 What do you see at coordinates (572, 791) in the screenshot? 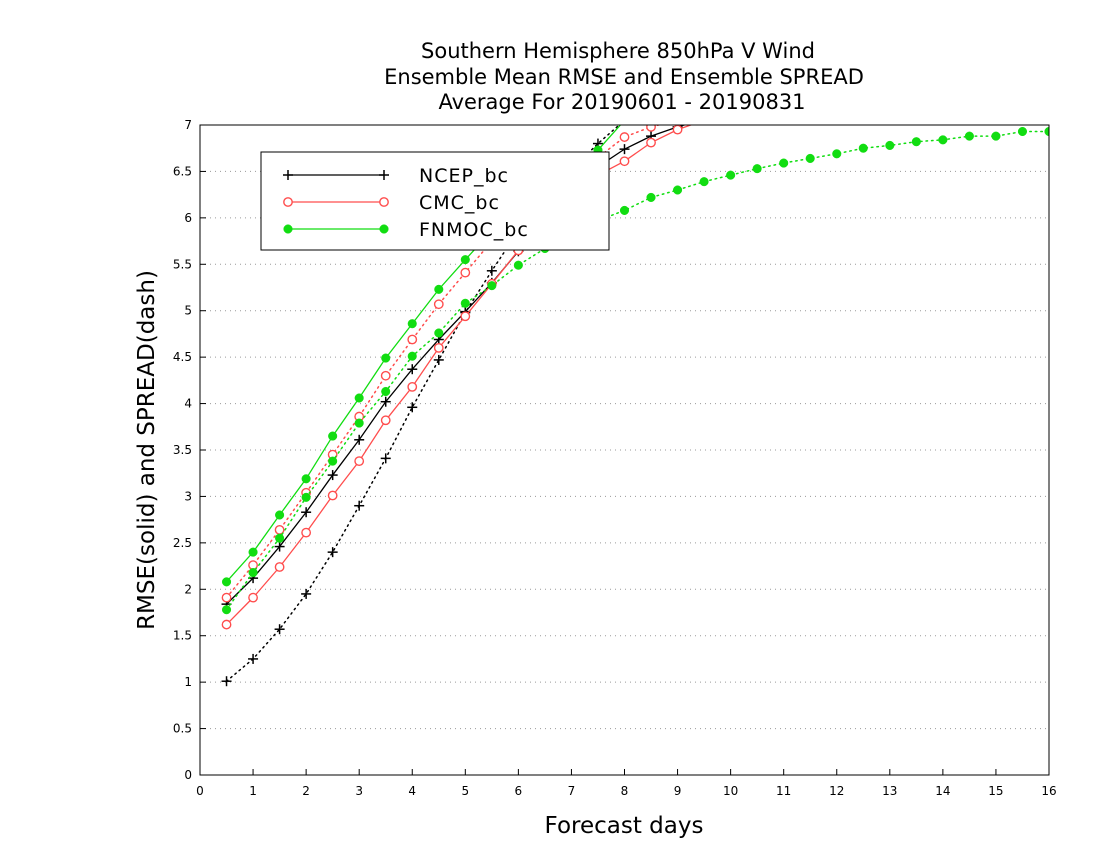
I see `x-tick-label: 7` at bounding box center [572, 791].